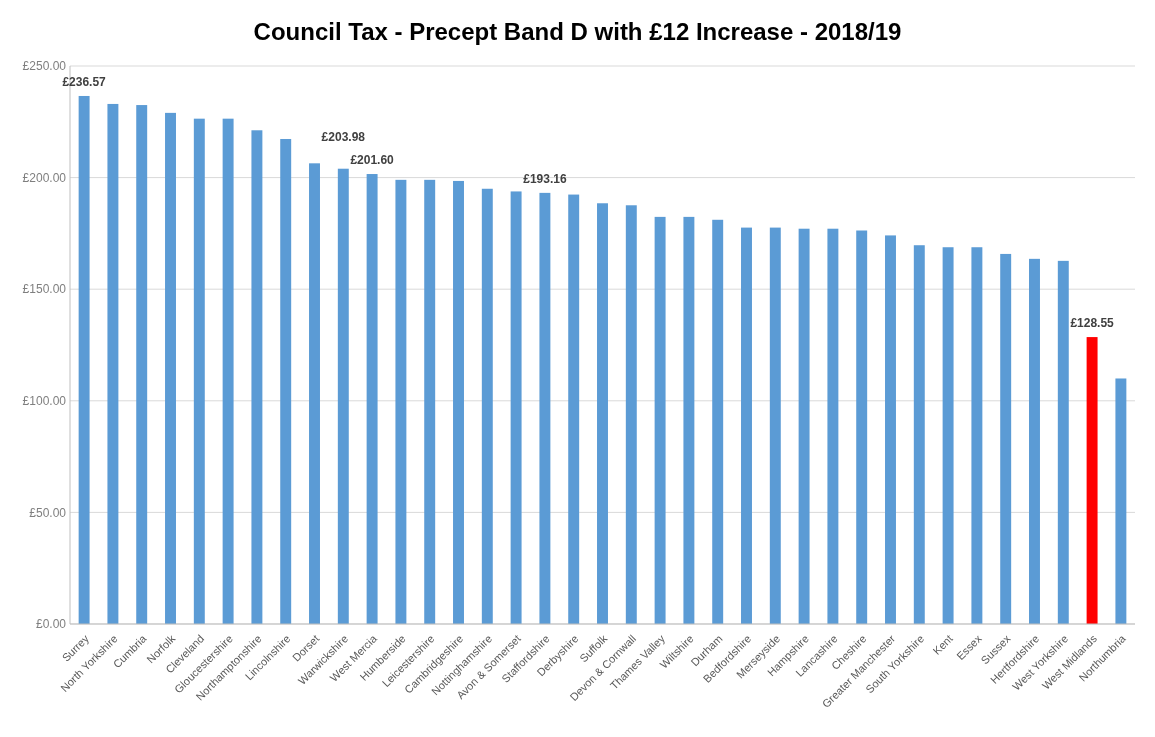 Image resolution: width=1155 pixels, height=737 pixels. What do you see at coordinates (372, 160) in the screenshot?
I see `data-label: £201.60` at bounding box center [372, 160].